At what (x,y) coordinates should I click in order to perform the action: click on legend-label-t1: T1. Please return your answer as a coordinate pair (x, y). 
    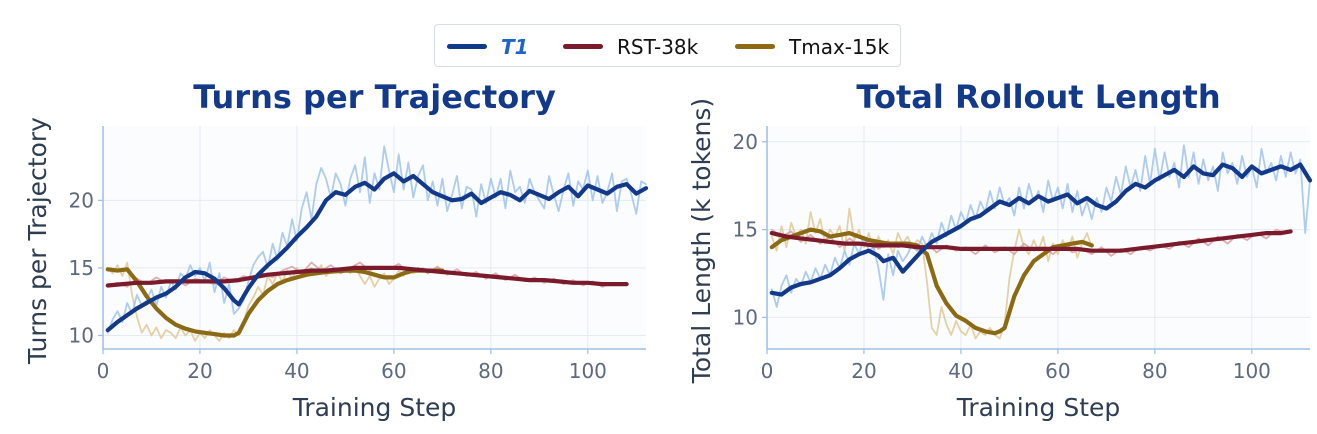
    Looking at the image, I should click on (515, 46).